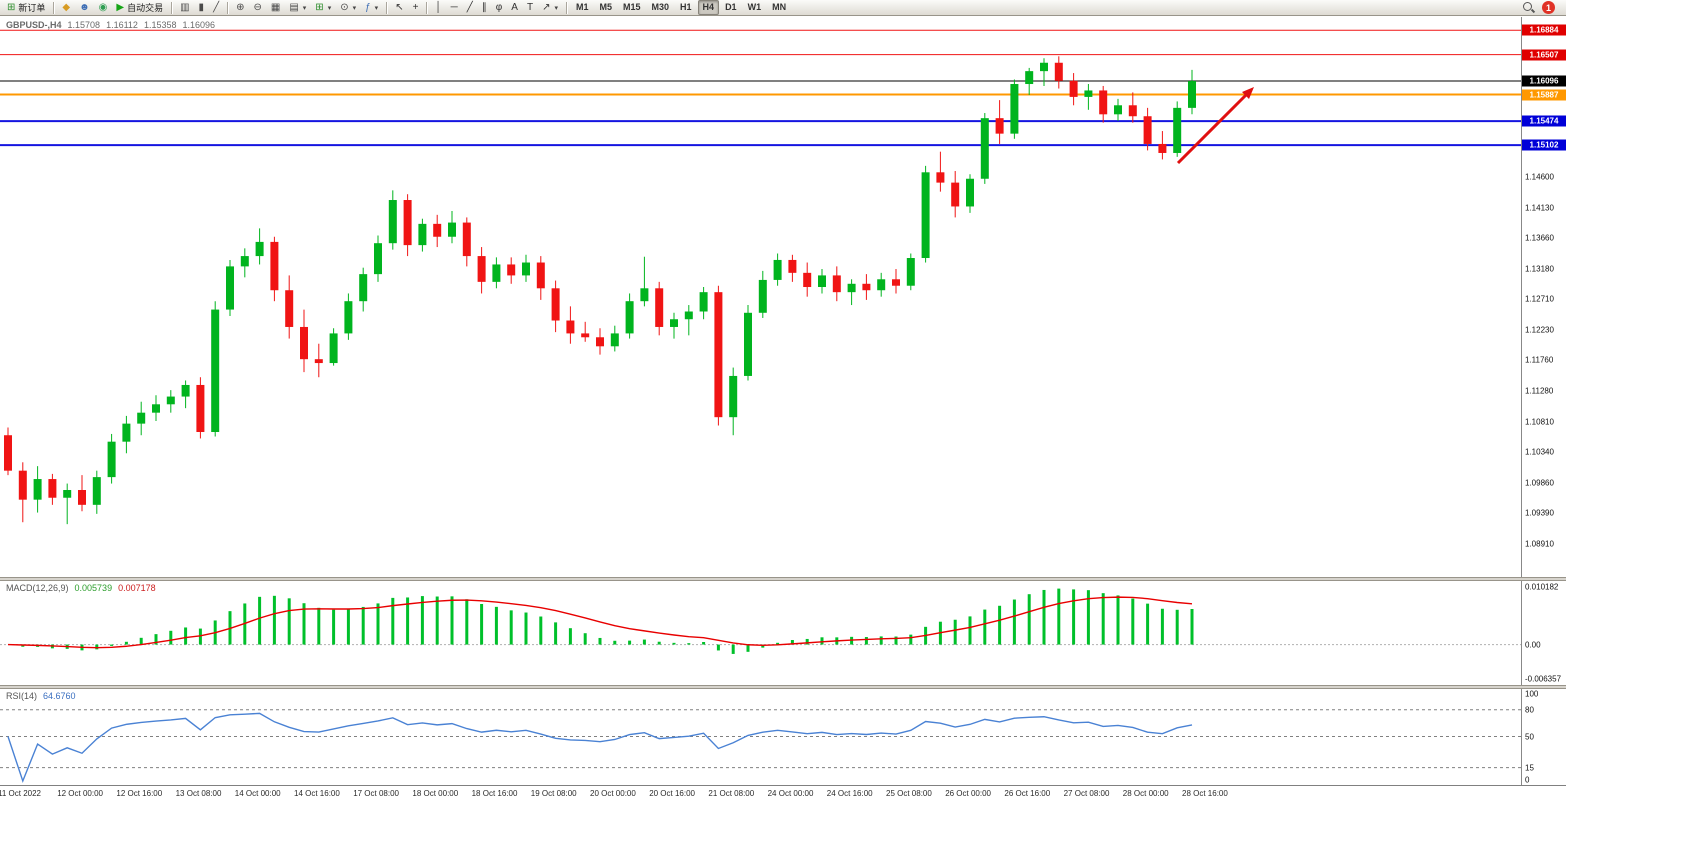 This screenshot has height=857, width=1689. I want to click on bar-chart-icon: ▥, so click(185, 7).